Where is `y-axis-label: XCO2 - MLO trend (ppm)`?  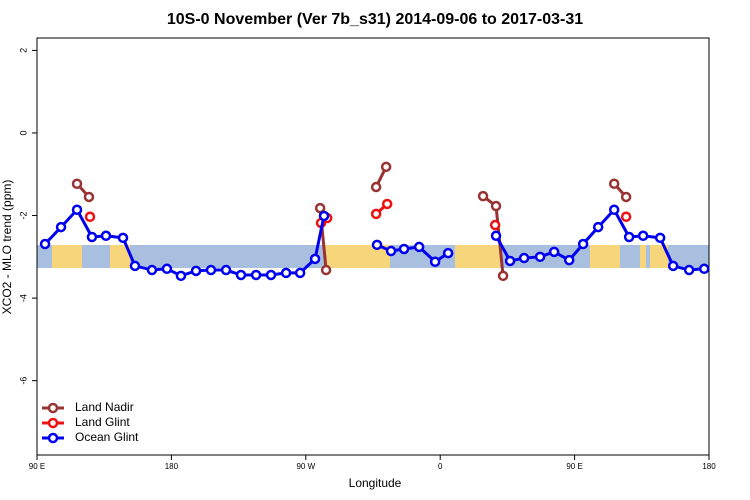 y-axis-label: XCO2 - MLO trend (ppm) is located at coordinates (7, 247).